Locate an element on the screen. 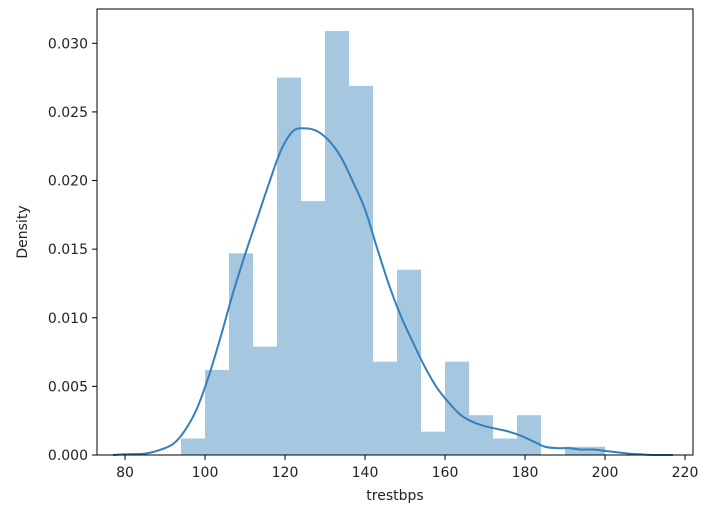 The width and height of the screenshot is (718, 515). y-tick-label: 0.020 is located at coordinates (68, 182).